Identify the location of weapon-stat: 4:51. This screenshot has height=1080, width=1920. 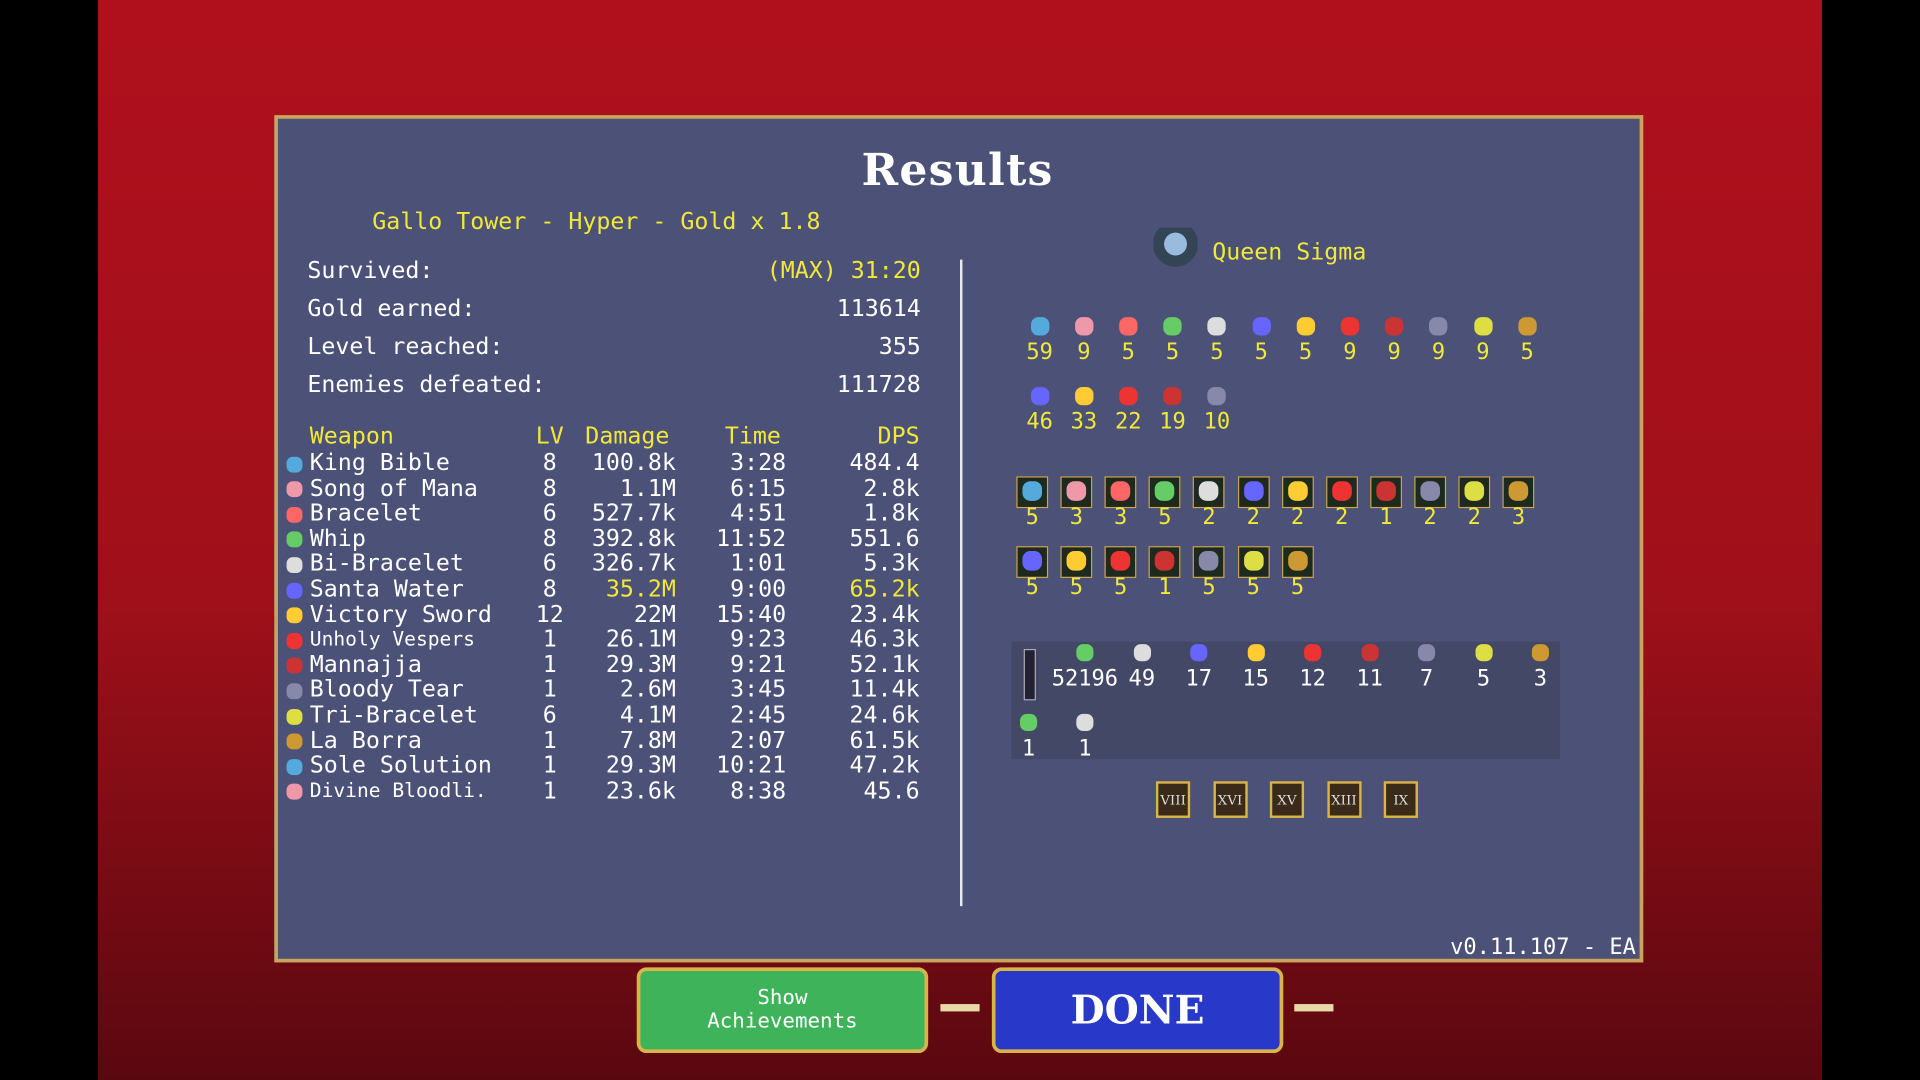
(758, 513).